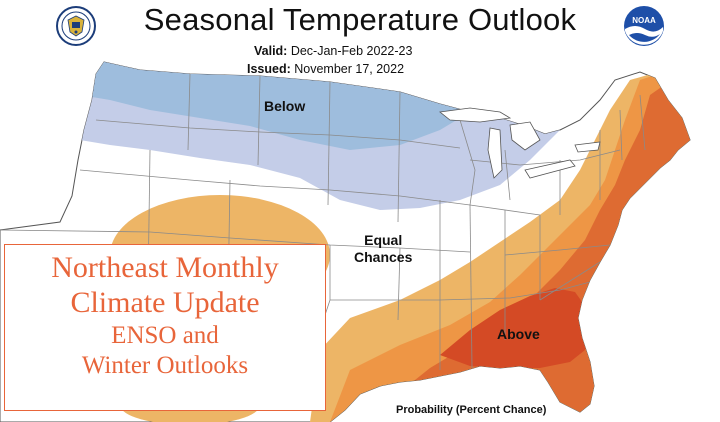 The height and width of the screenshot is (422, 720). Describe the element at coordinates (285, 106) in the screenshot. I see `below-label: Below` at that location.